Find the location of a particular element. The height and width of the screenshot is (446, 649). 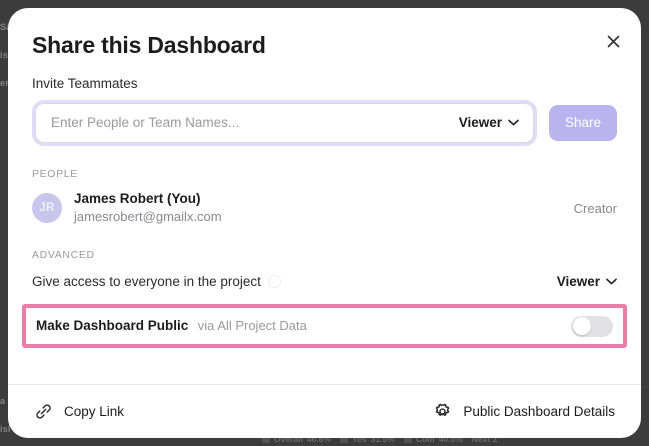

public-dashboard-details-button: Public Dashboard Details is located at coordinates (524, 411).